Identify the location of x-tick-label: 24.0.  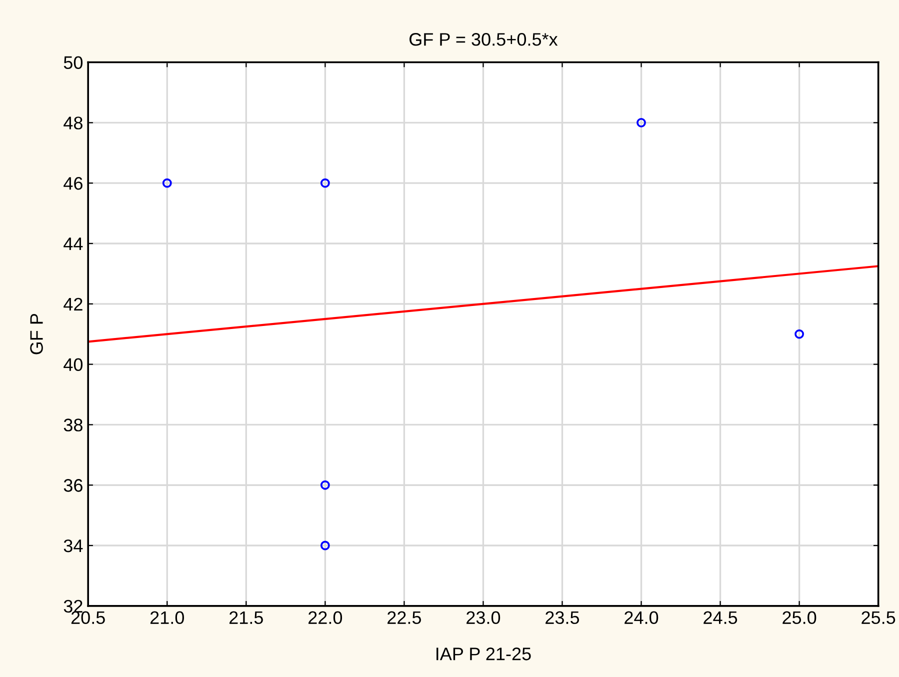
(641, 617).